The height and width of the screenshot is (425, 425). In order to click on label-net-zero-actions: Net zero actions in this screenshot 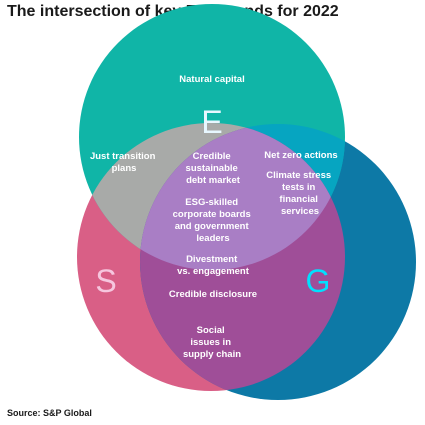, I will do `click(300, 155)`.